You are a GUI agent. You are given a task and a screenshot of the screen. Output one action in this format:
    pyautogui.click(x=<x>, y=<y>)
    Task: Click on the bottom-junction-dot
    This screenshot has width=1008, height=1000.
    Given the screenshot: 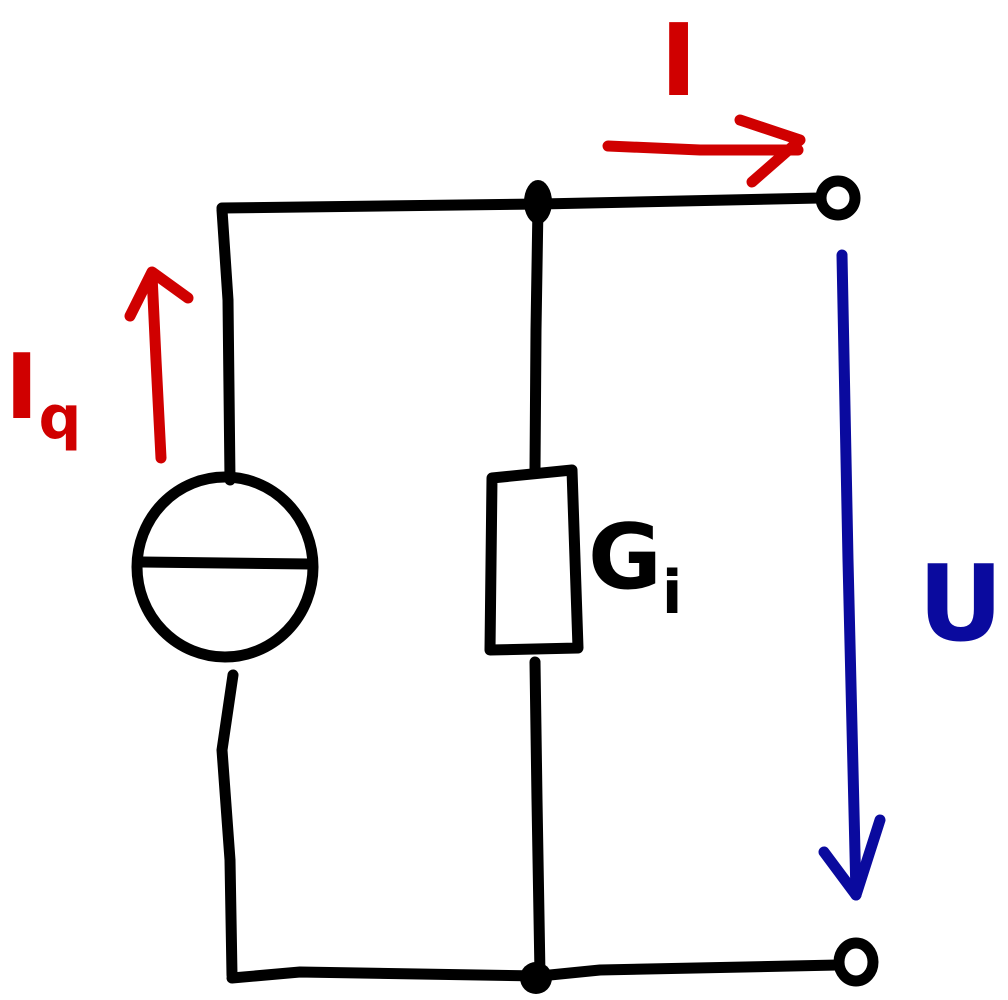 What is the action you would take?
    pyautogui.click(x=536, y=978)
    